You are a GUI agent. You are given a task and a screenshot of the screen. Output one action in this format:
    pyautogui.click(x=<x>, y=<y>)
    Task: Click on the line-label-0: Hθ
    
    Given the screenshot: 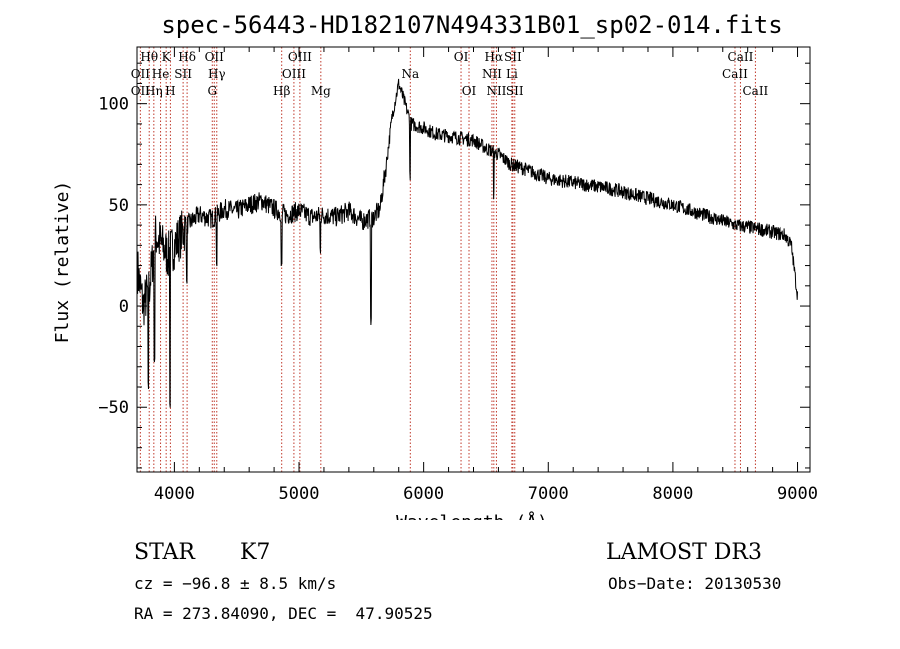 What is the action you would take?
    pyautogui.click(x=149, y=57)
    